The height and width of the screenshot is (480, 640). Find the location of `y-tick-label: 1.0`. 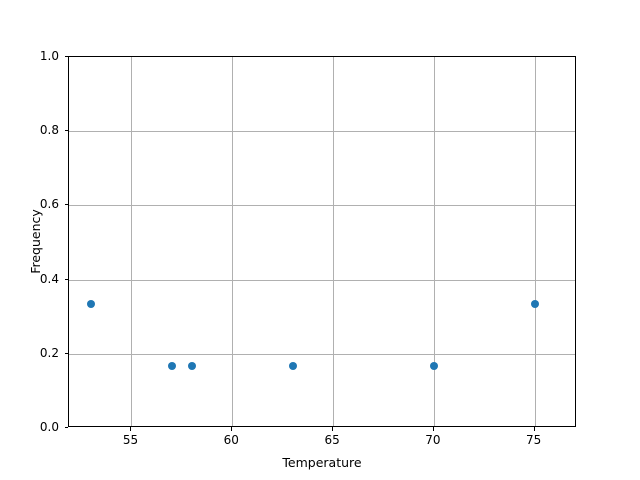

y-tick-label: 1.0 is located at coordinates (49, 56).